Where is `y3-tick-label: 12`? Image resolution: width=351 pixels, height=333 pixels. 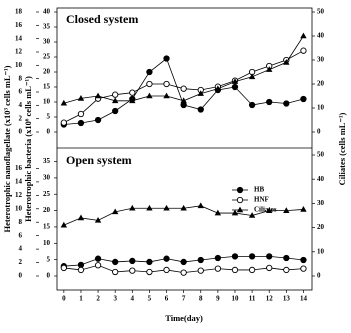
y3-tick-label: 12 is located at coordinates (19, 52).